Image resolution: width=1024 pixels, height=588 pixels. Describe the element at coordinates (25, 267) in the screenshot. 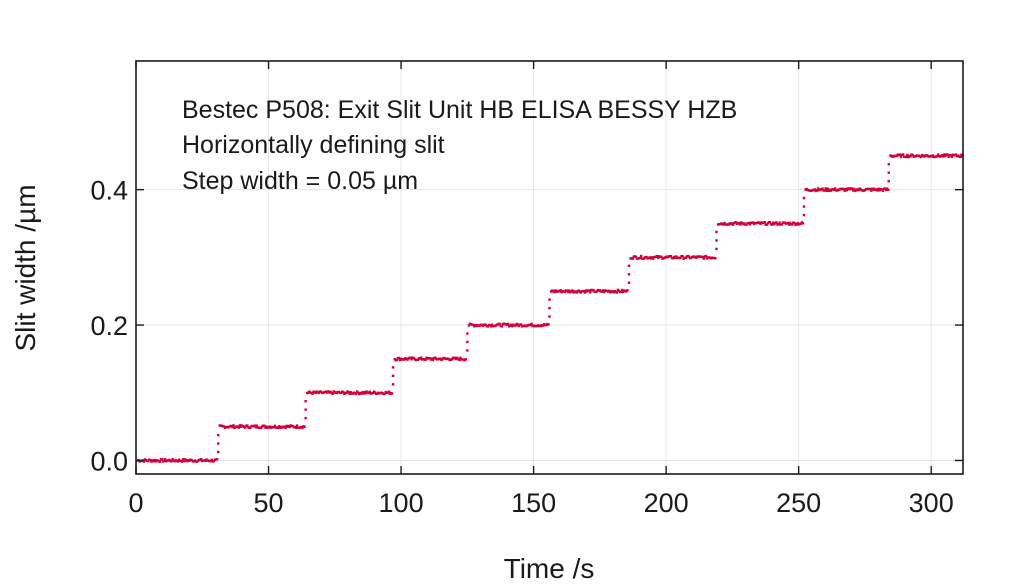

I see `y-axis-label: Slit width /µm` at that location.